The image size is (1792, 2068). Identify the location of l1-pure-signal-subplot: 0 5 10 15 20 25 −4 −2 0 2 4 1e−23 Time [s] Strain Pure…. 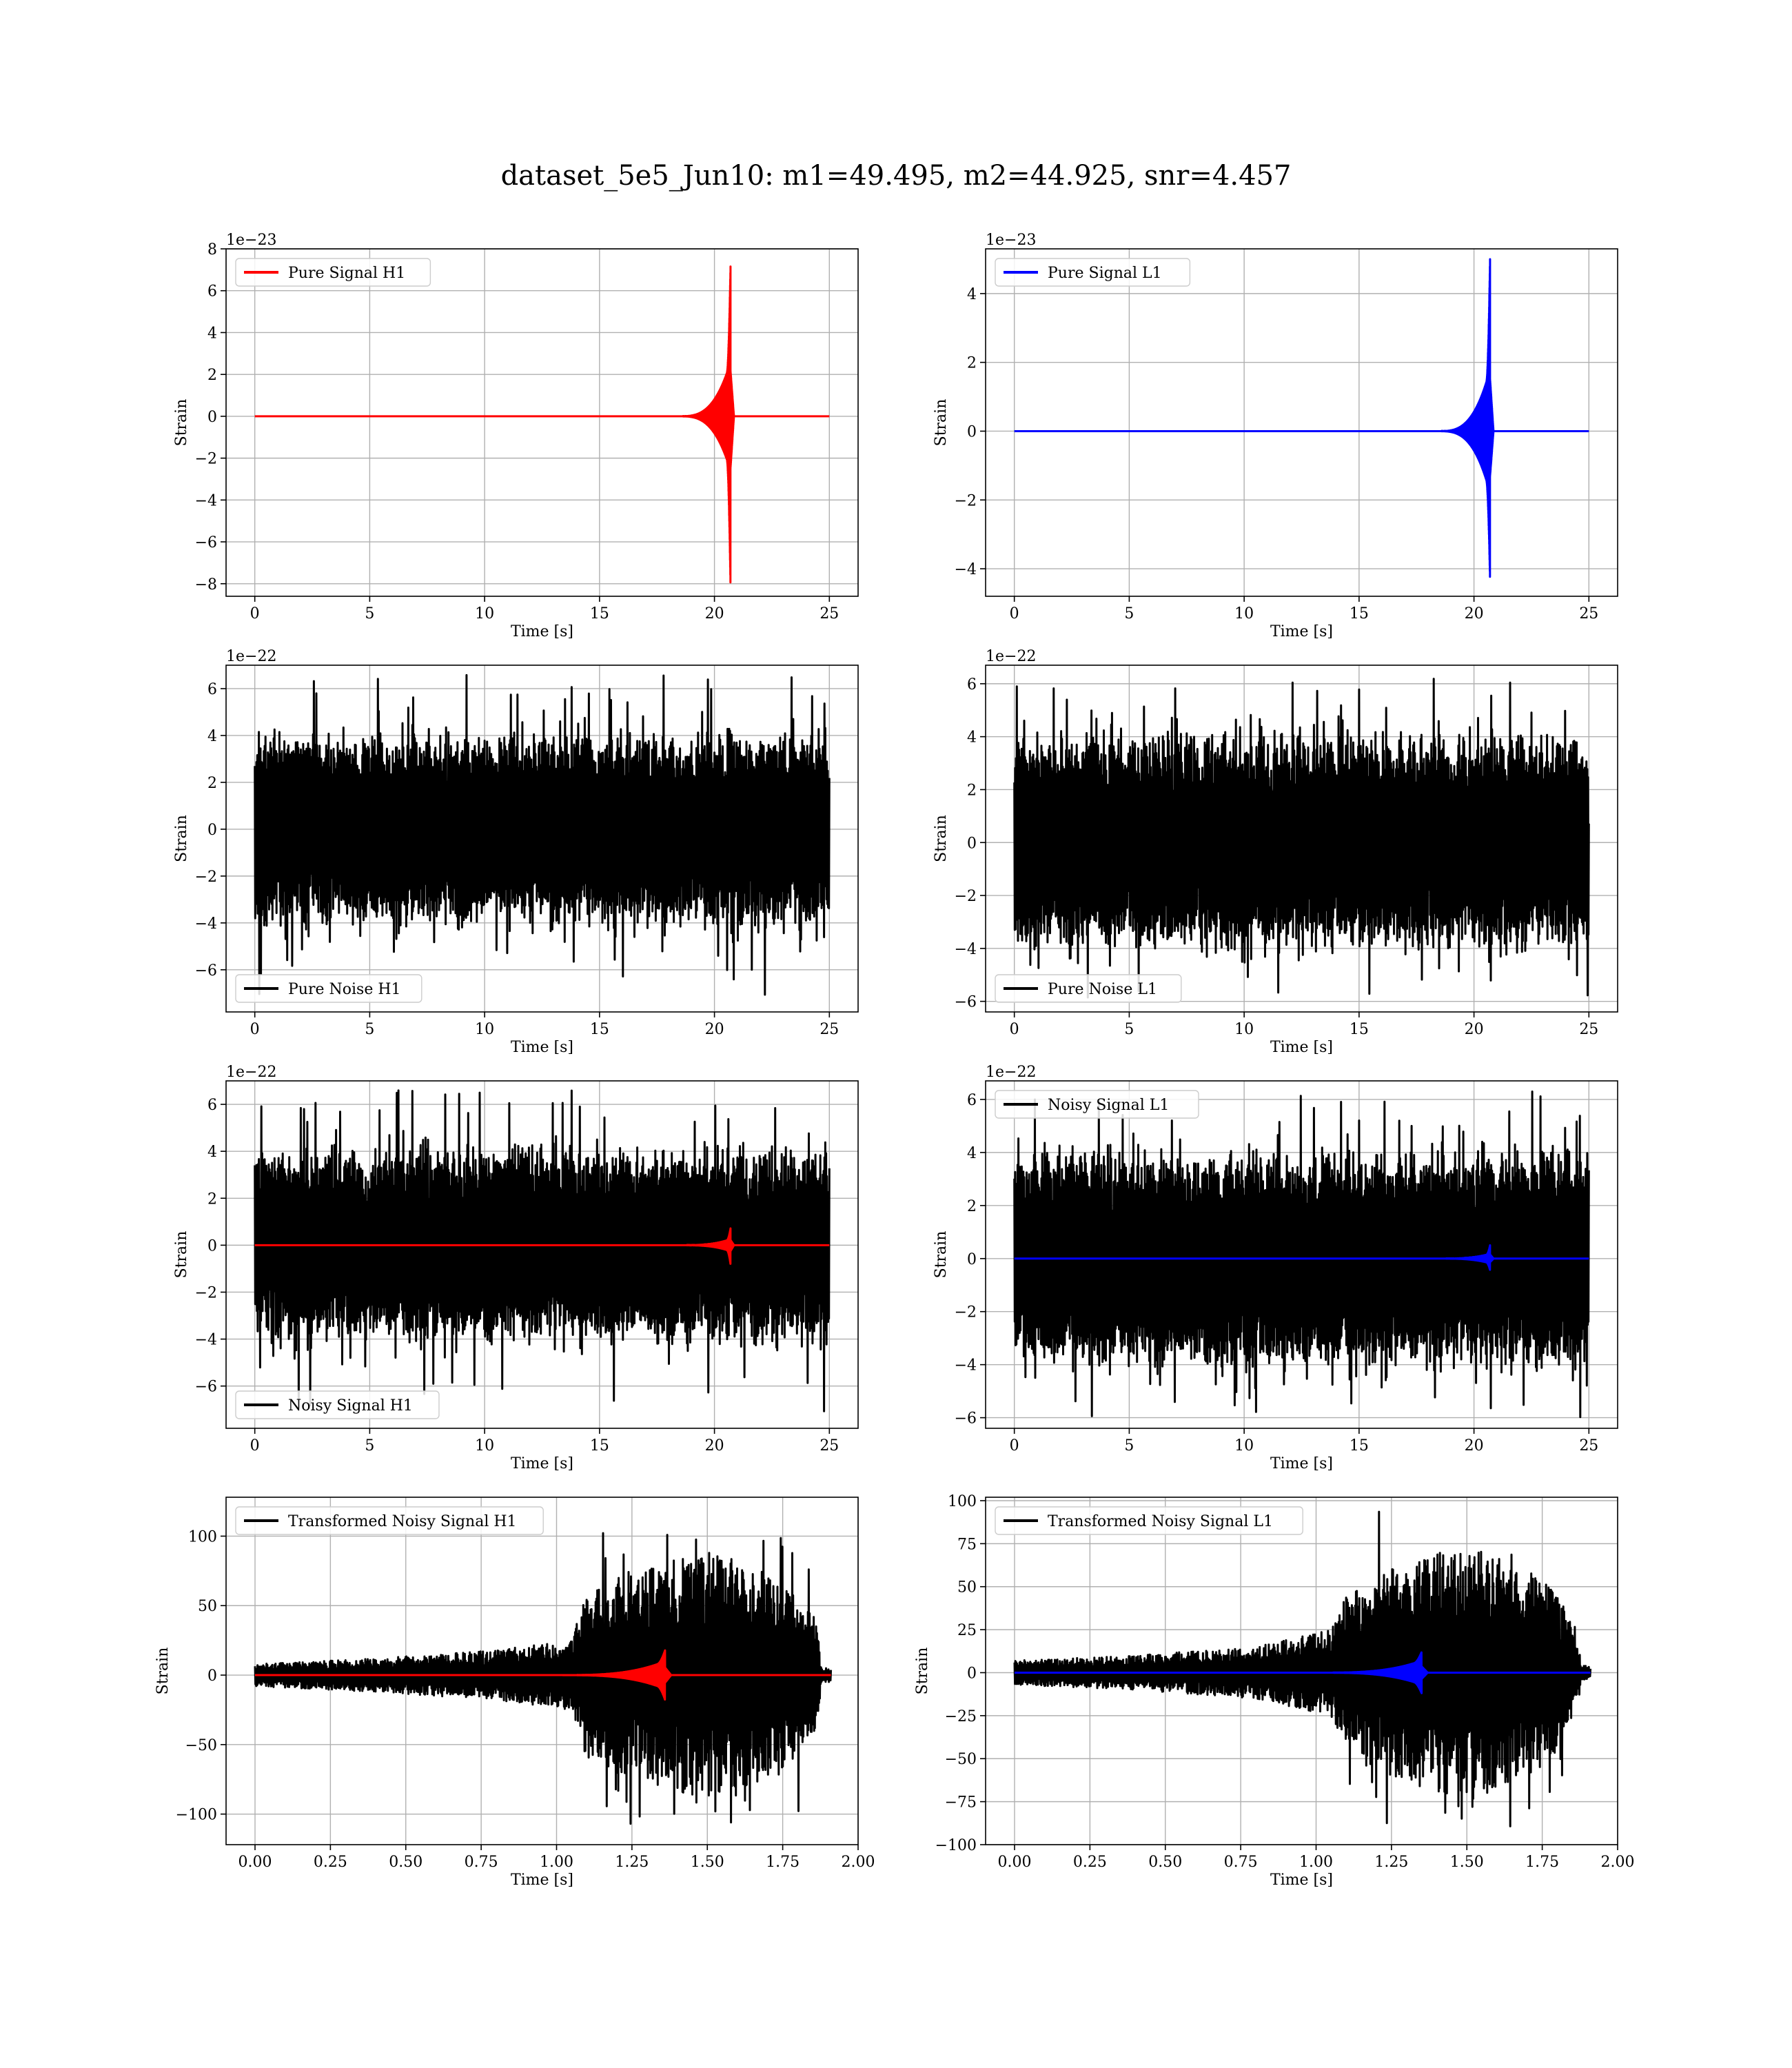
(1275, 436).